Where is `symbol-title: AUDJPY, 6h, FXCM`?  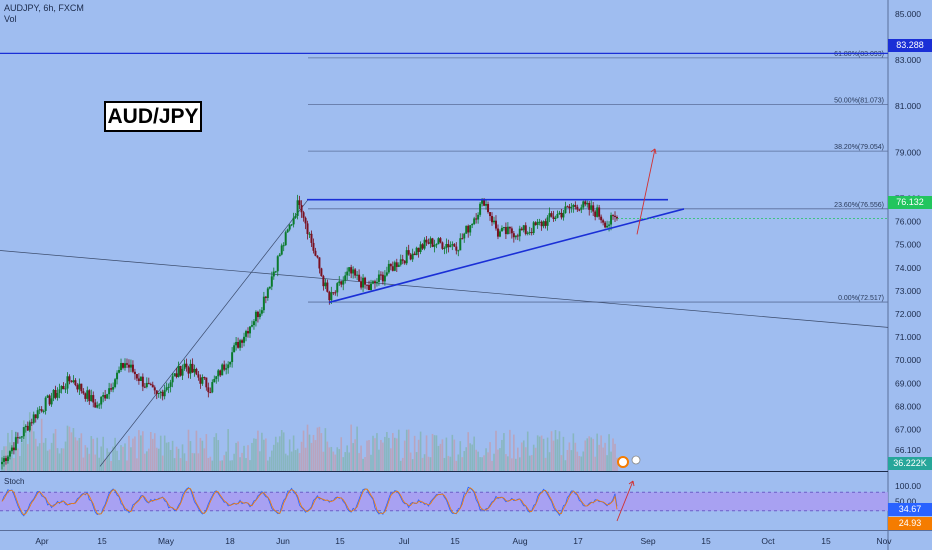
symbol-title: AUDJPY, 6h, FXCM is located at coordinates (44, 8).